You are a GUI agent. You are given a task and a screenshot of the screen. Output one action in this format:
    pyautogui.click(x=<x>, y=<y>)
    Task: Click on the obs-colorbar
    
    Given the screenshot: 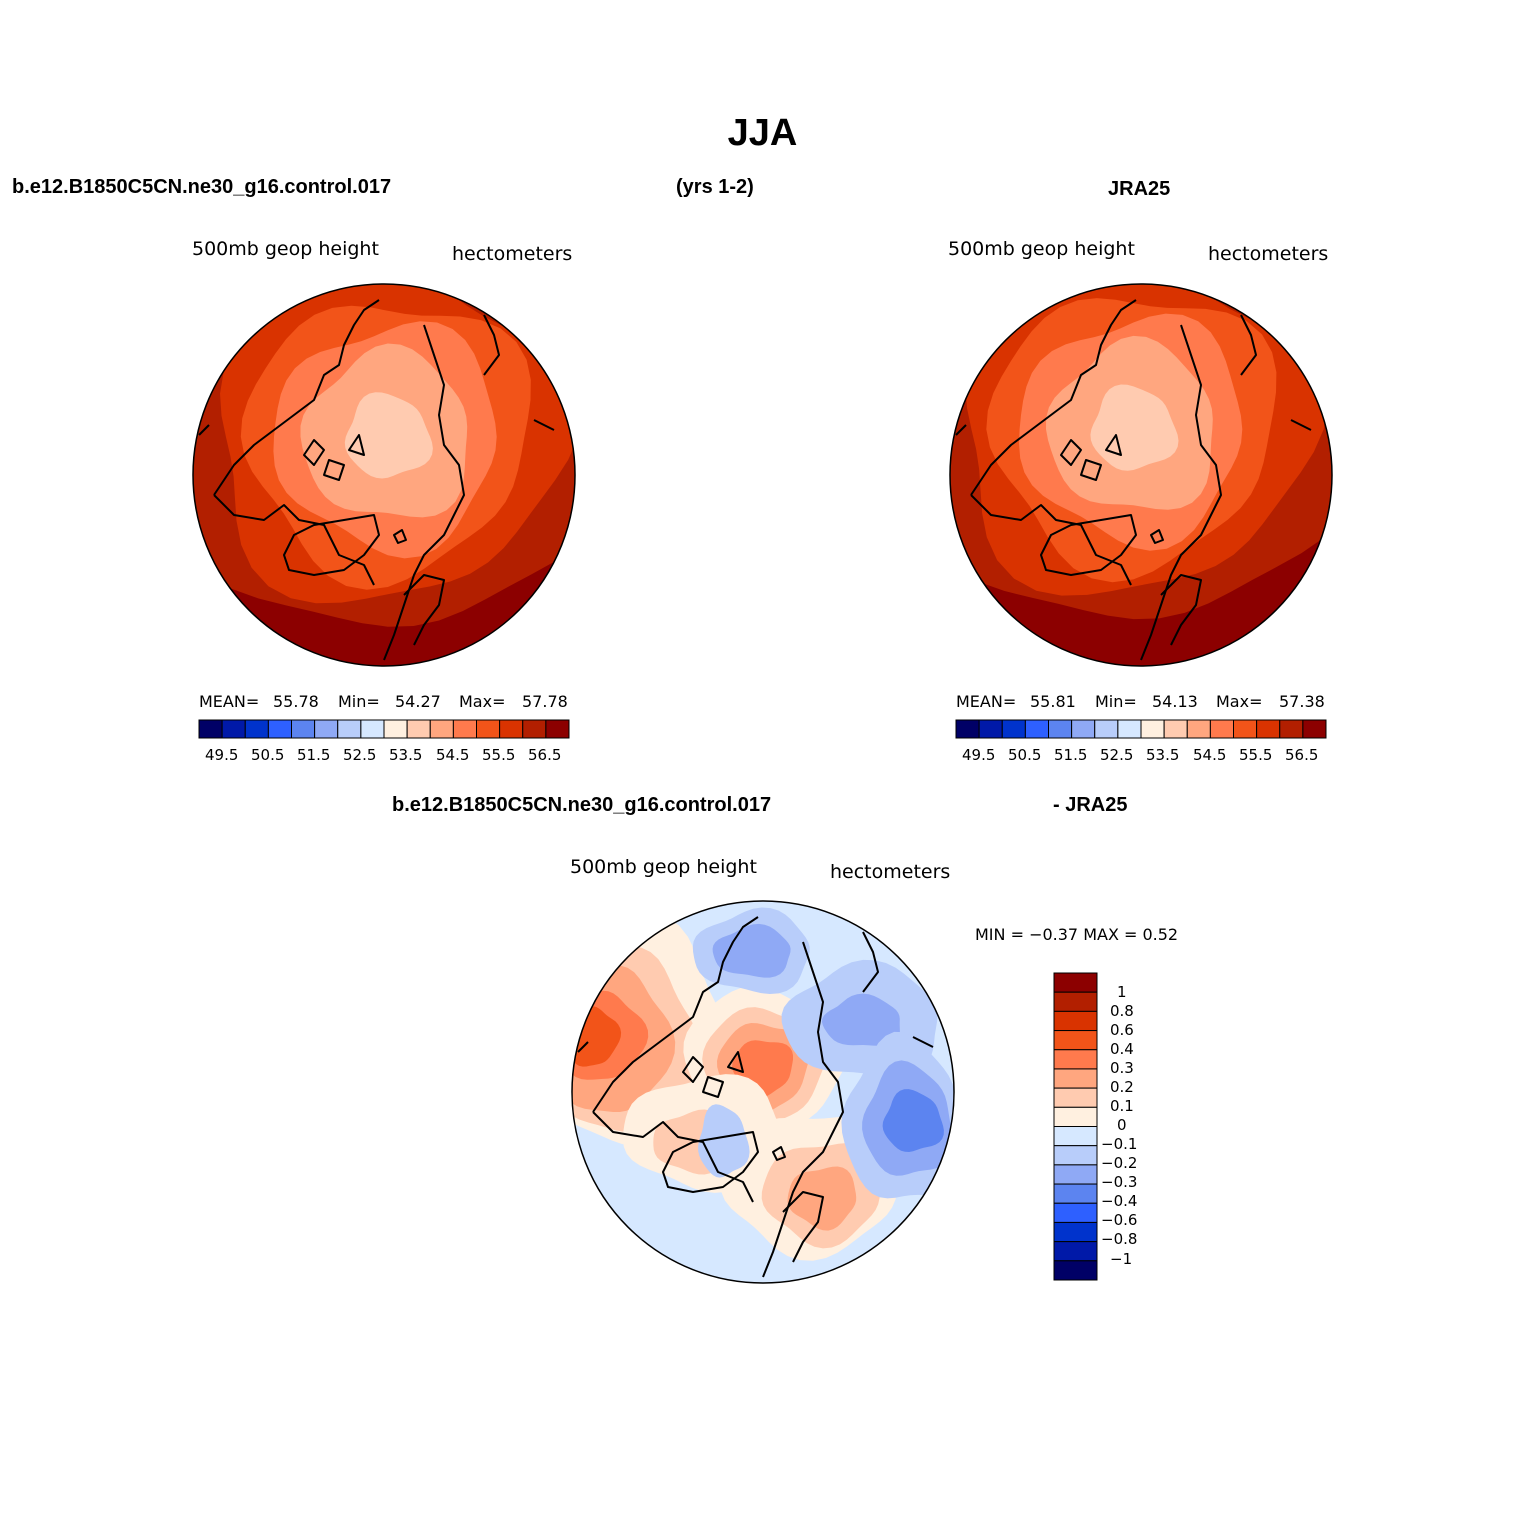 What is the action you would take?
    pyautogui.click(x=1141, y=729)
    